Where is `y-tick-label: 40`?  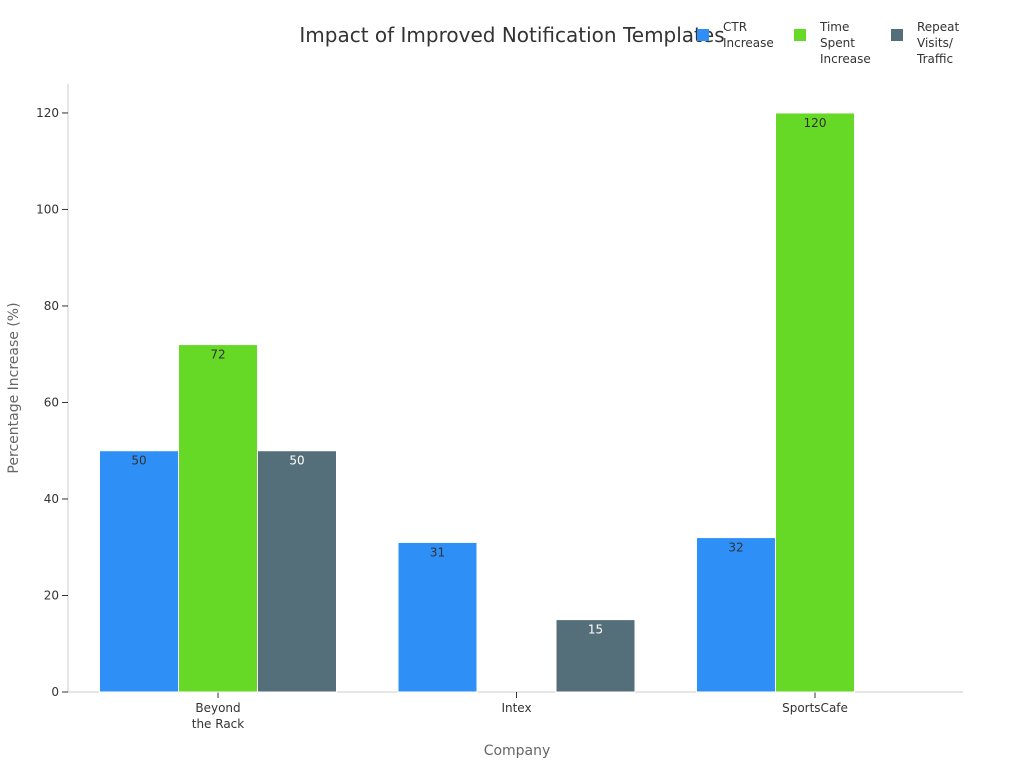 y-tick-label: 40 is located at coordinates (51, 499).